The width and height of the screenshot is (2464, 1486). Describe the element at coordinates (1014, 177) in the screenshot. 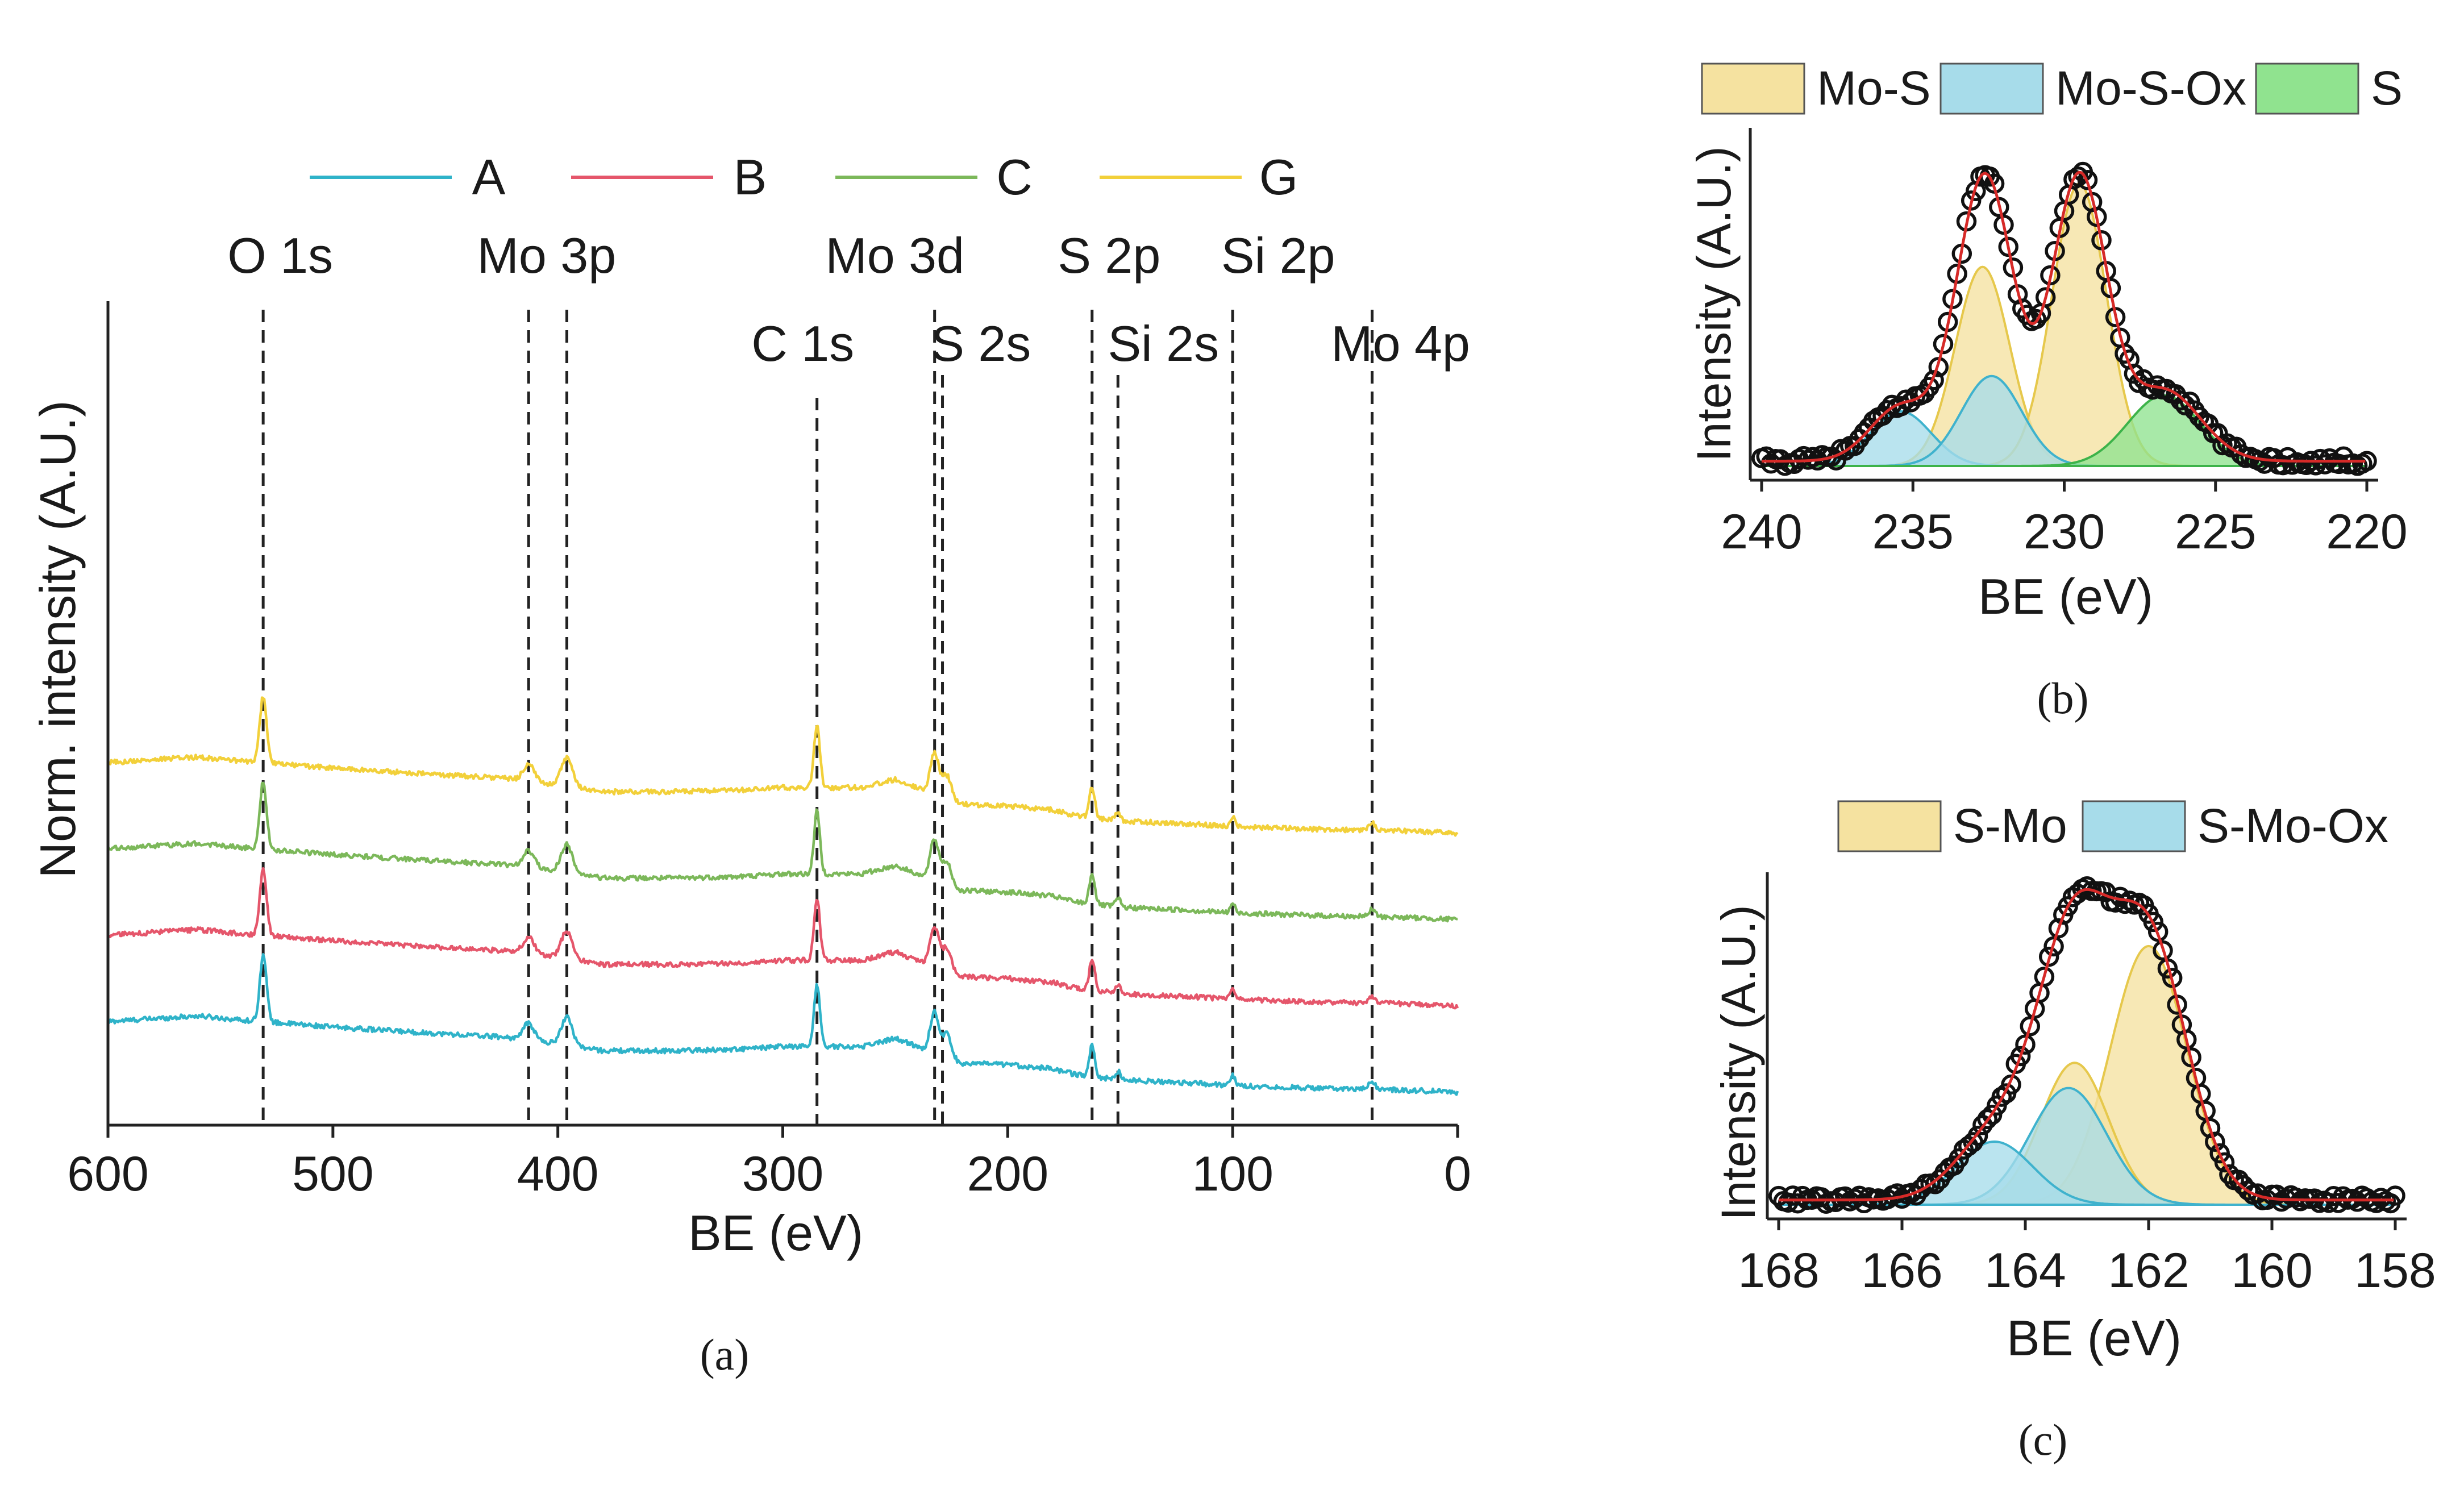

I see `legend-label-C: C` at that location.